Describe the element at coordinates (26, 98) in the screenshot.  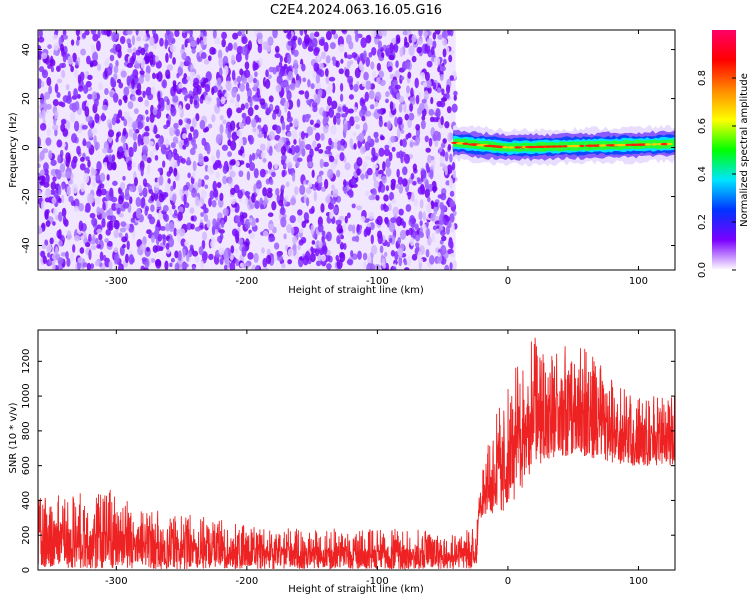
I see `spectrogram-y-tick-label: 20` at that location.